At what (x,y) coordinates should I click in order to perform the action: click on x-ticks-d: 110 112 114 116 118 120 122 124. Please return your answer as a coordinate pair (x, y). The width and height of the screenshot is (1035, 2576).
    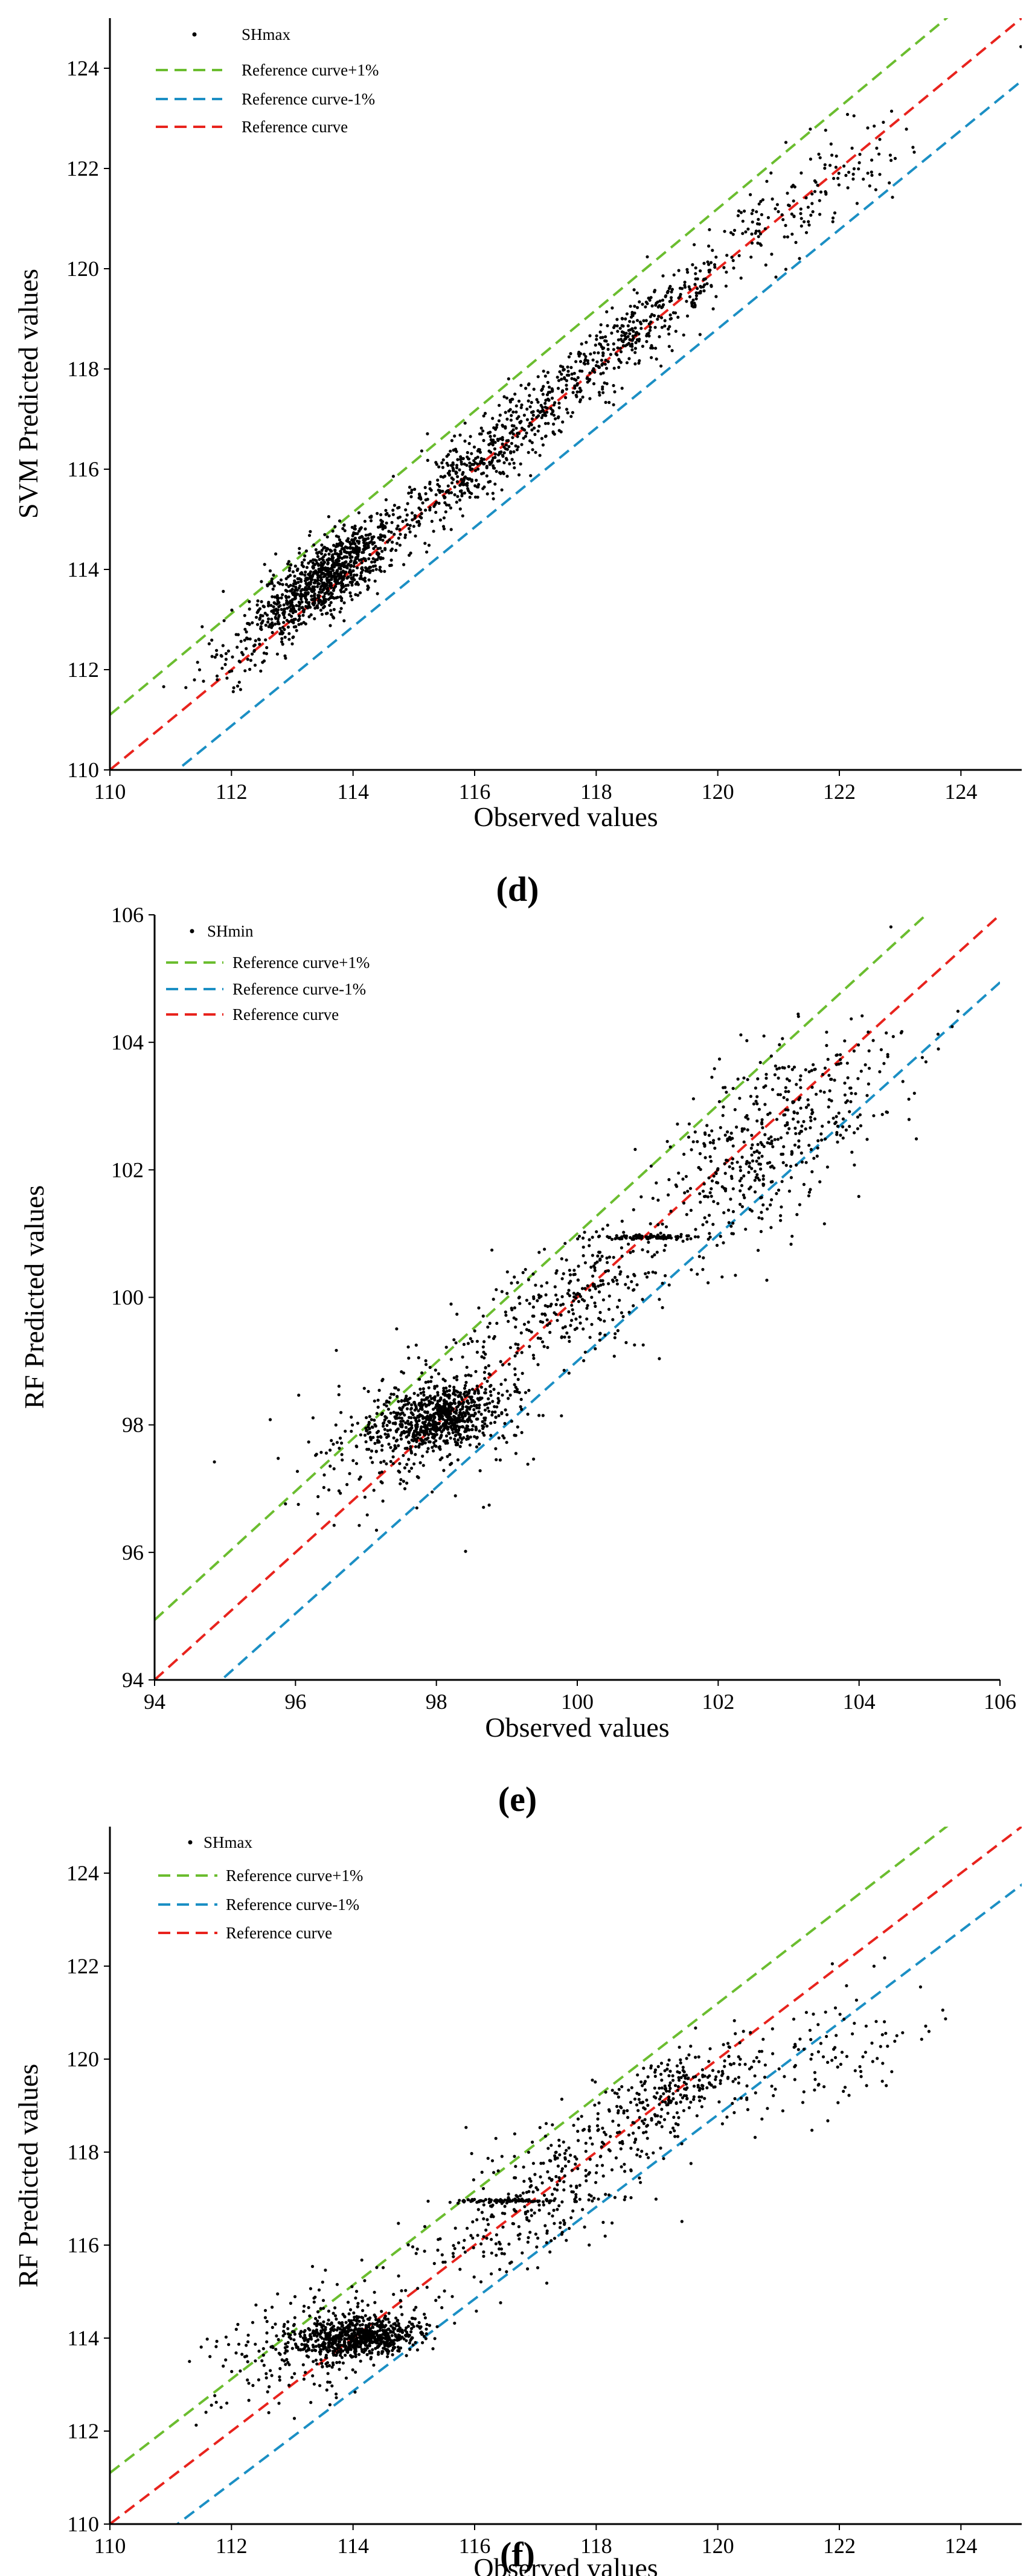
    Looking at the image, I should click on (535, 787).